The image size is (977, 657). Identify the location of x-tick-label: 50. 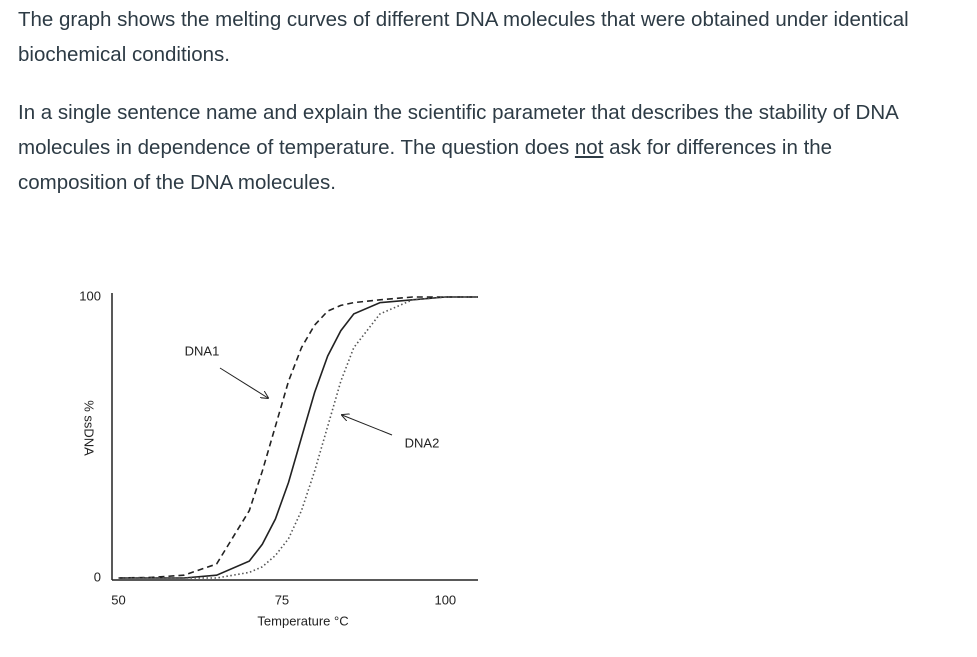
(118, 599).